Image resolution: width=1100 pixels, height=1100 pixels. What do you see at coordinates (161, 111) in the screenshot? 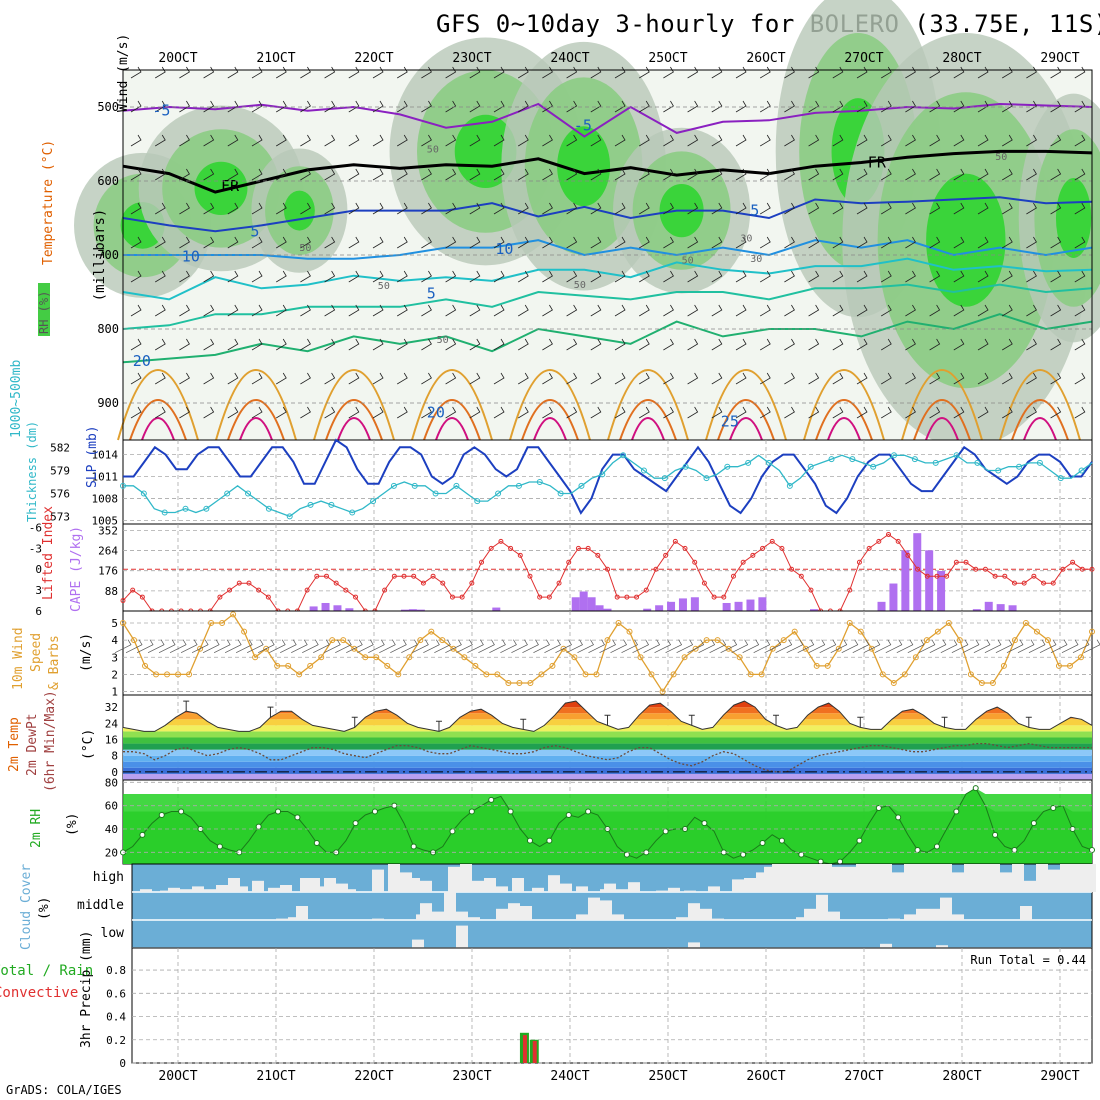
I see `isotherm-label: -5` at bounding box center [161, 111].